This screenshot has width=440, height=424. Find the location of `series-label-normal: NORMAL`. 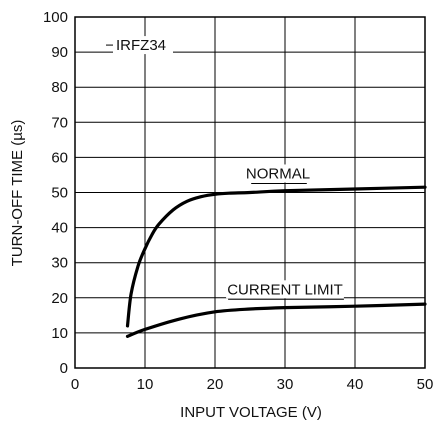

series-label-normal: NORMAL is located at coordinates (278, 173).